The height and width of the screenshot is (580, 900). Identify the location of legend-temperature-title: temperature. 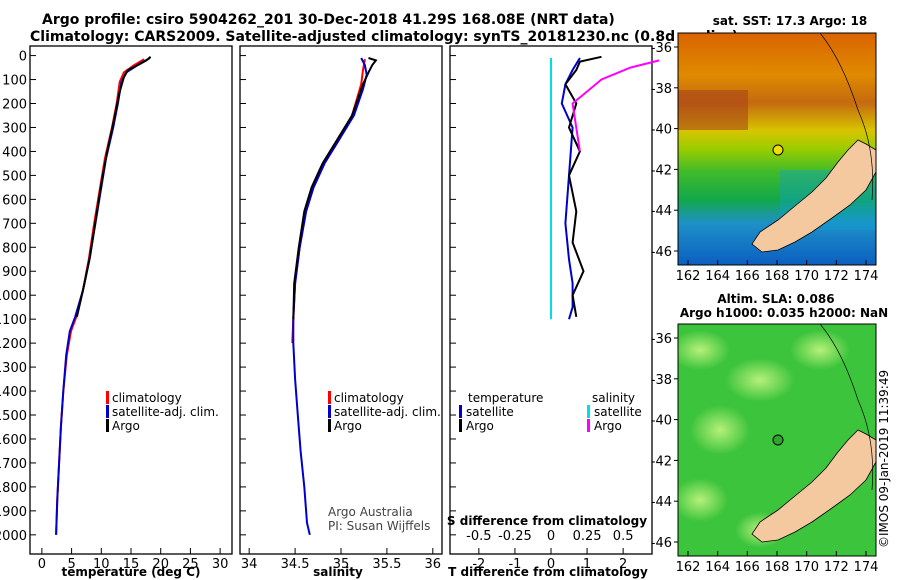
(505, 398).